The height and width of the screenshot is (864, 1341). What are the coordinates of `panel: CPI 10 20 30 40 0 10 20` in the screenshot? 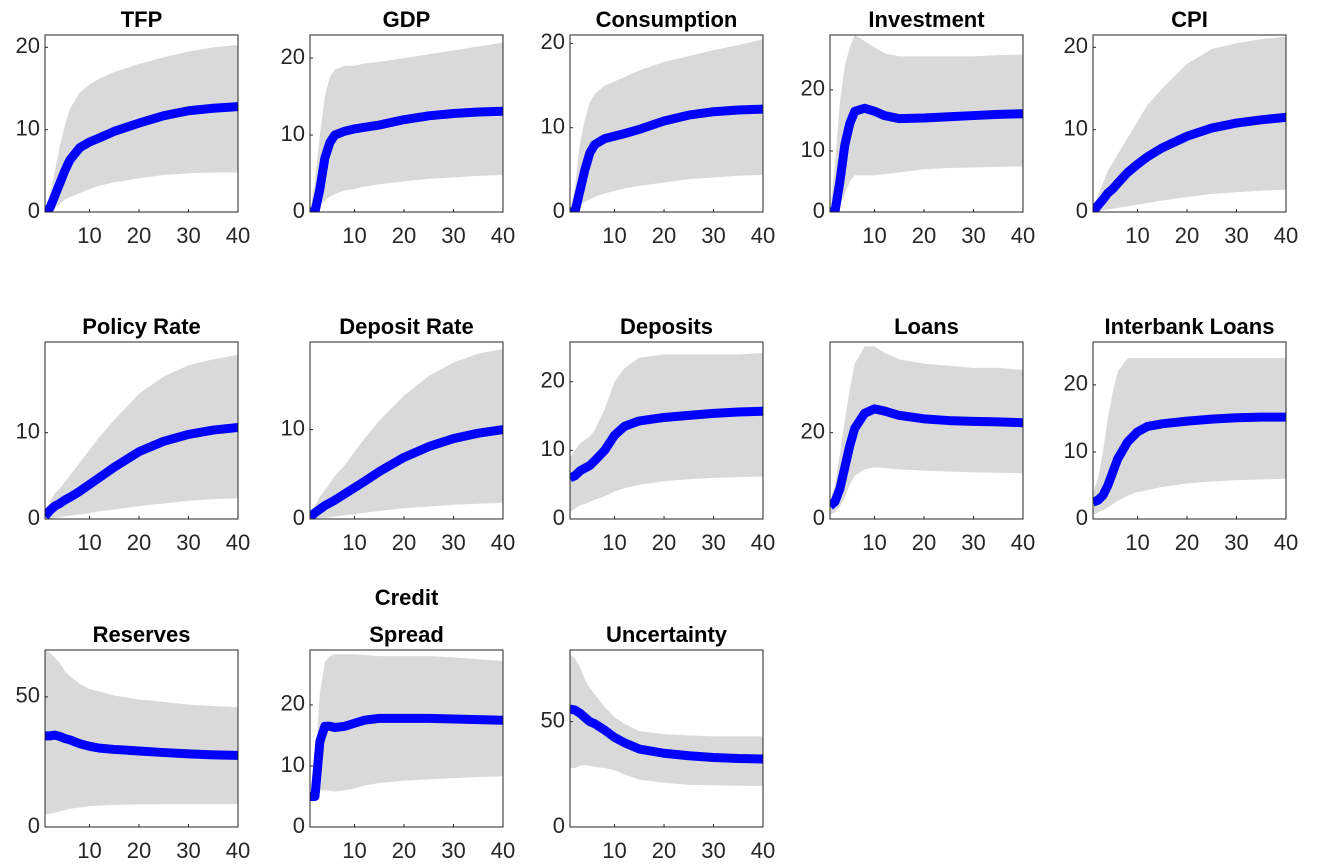 It's located at (1181, 127).